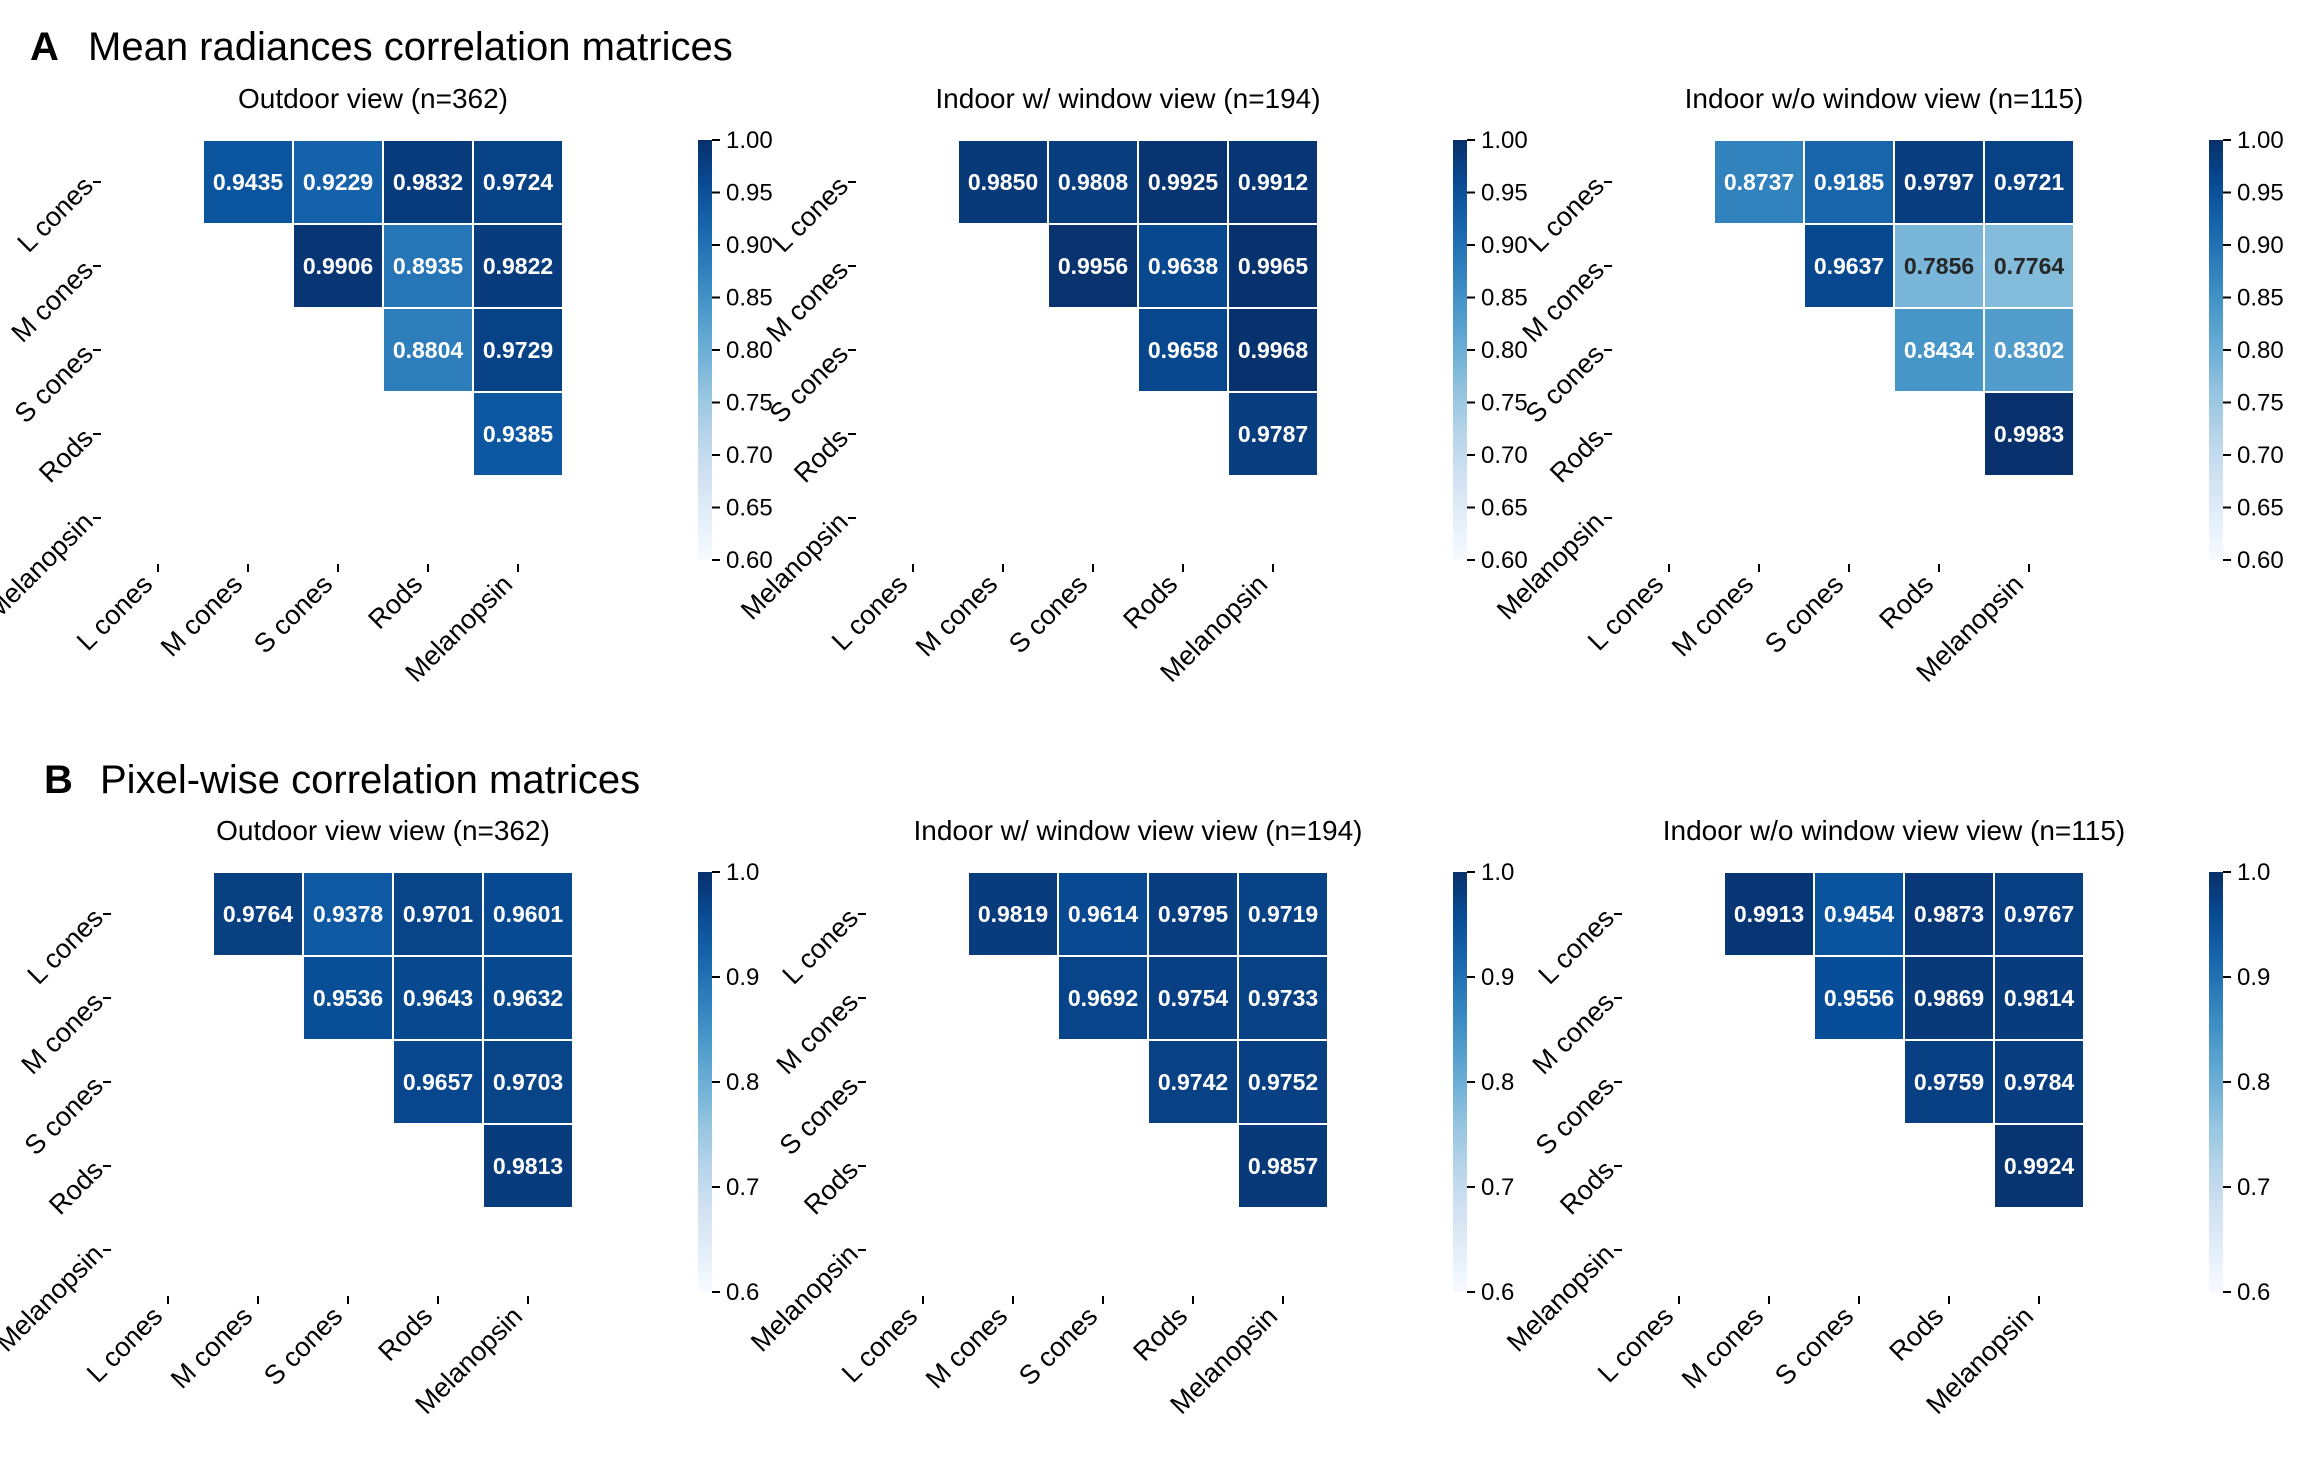 This screenshot has width=2316, height=1478. I want to click on cell-value-label: 0.9435, so click(248, 182).